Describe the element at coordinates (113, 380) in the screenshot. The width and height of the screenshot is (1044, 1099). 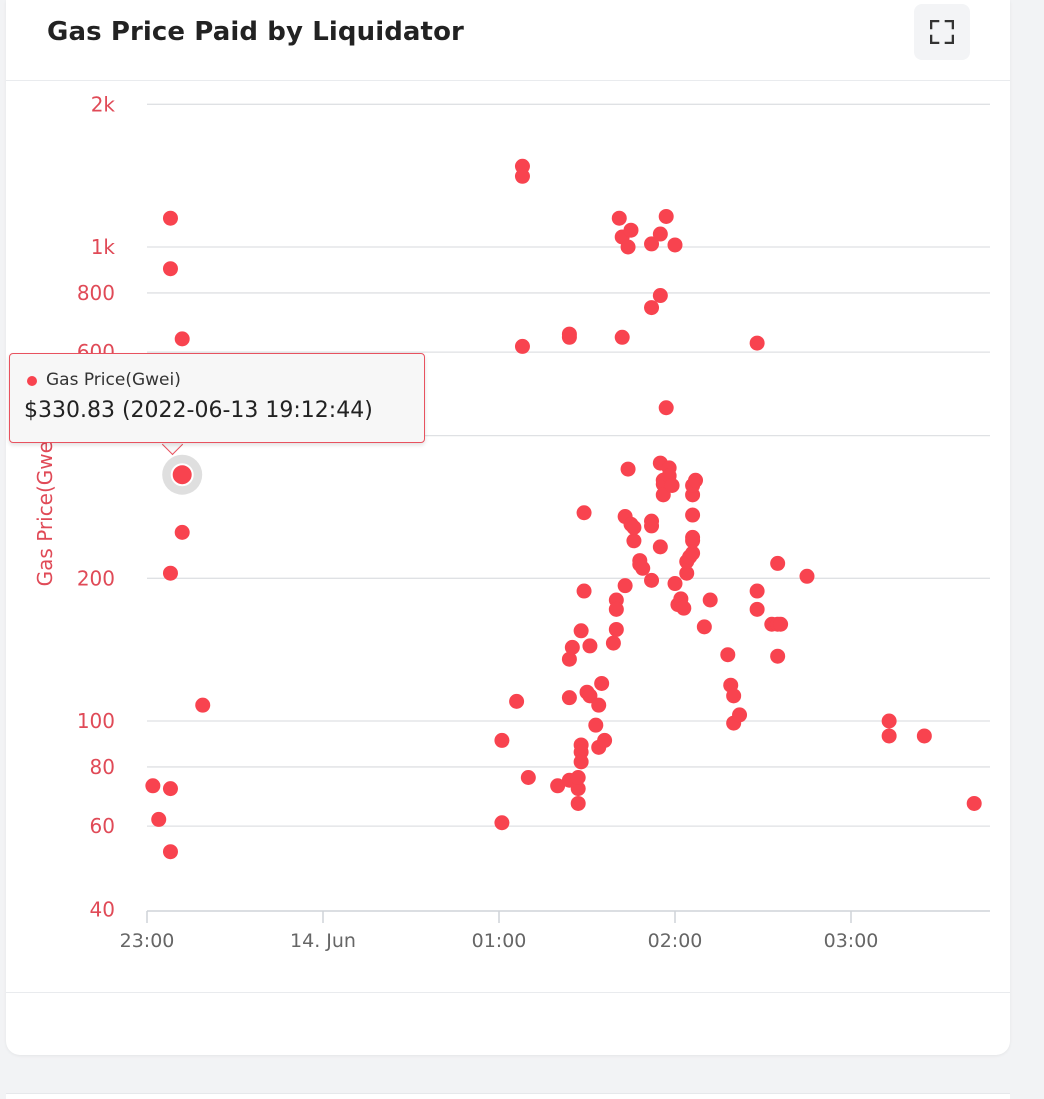
I see `tooltip-series-name: Gas Price(Gwei)` at that location.